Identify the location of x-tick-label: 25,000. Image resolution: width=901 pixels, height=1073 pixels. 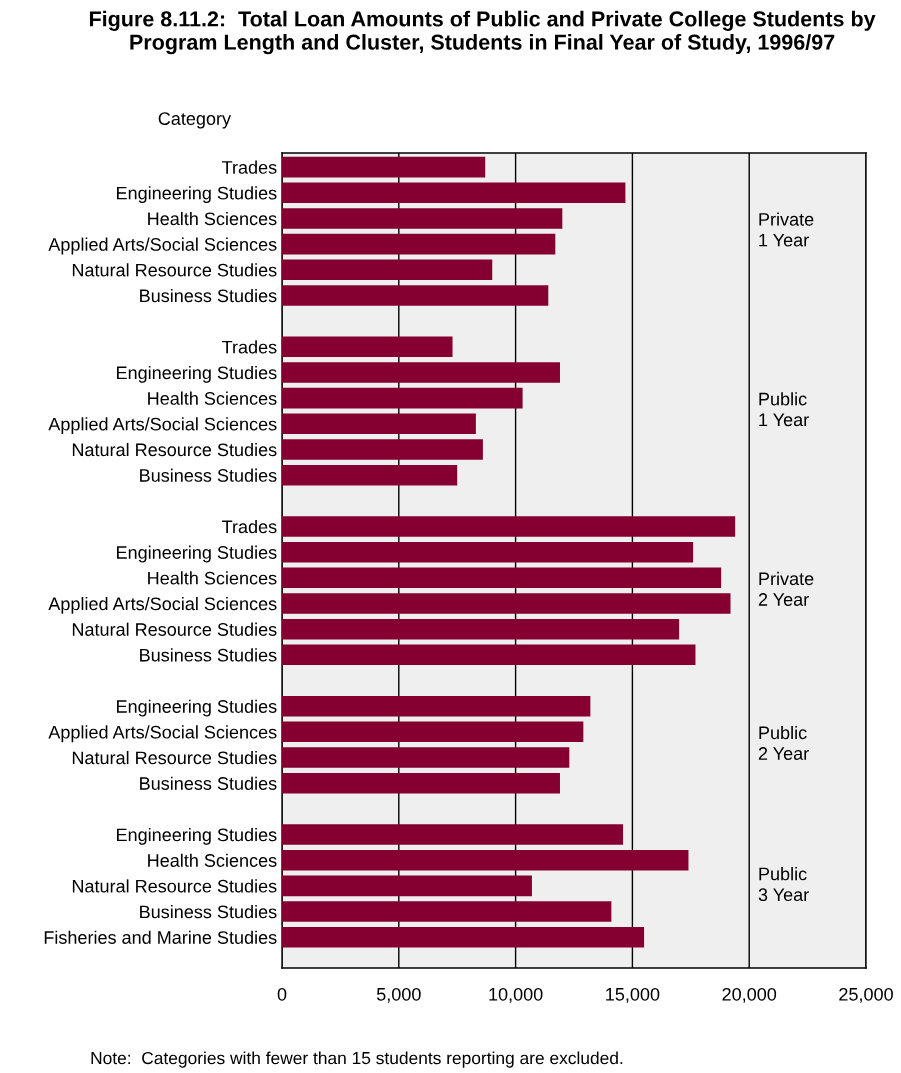
(866, 995).